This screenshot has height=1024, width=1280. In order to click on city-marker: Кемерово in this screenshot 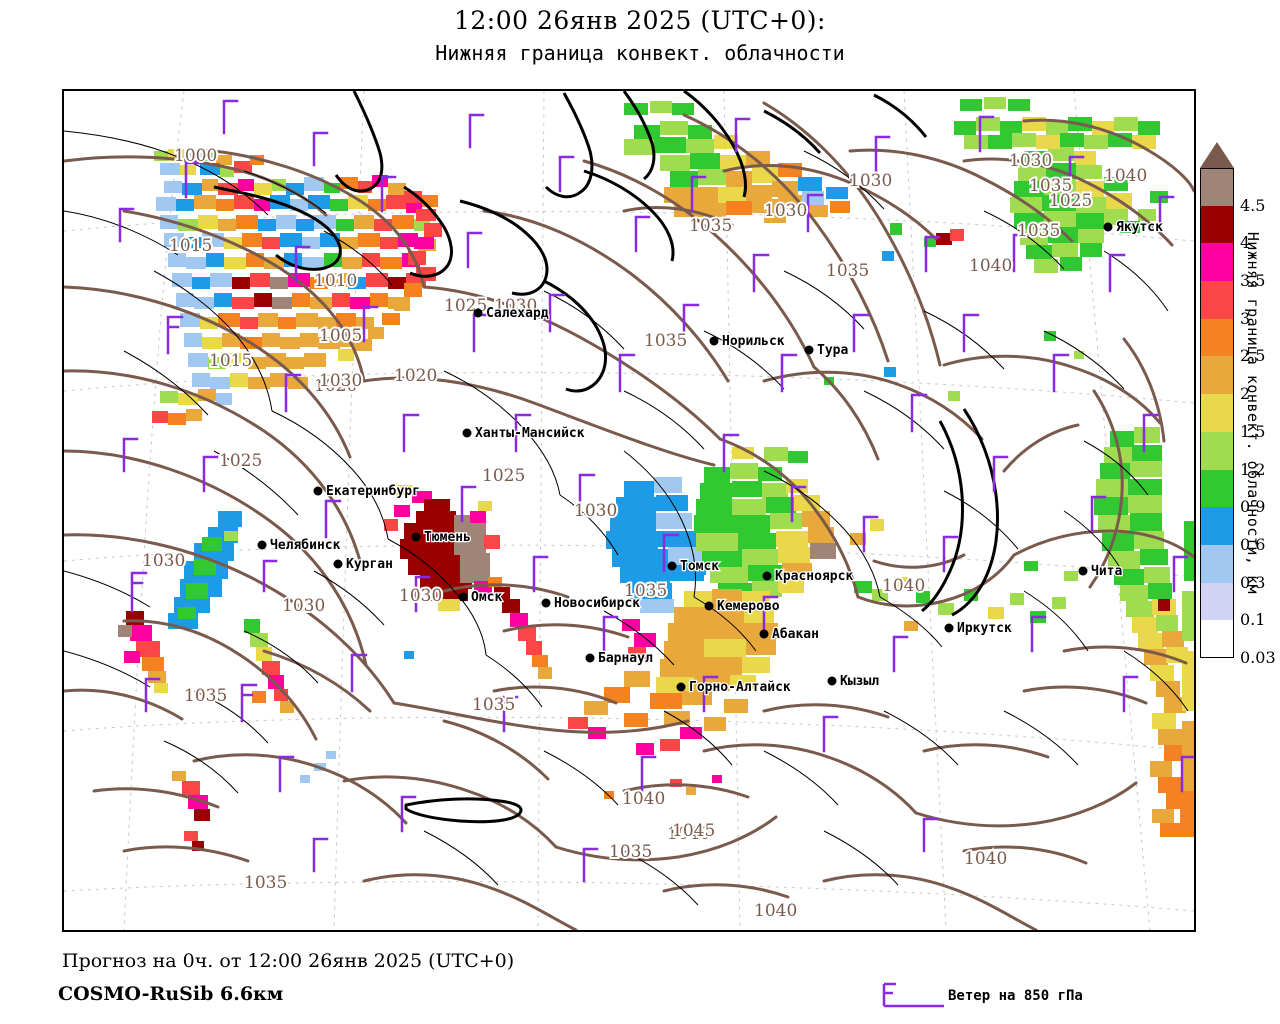, I will do `click(742, 606)`.